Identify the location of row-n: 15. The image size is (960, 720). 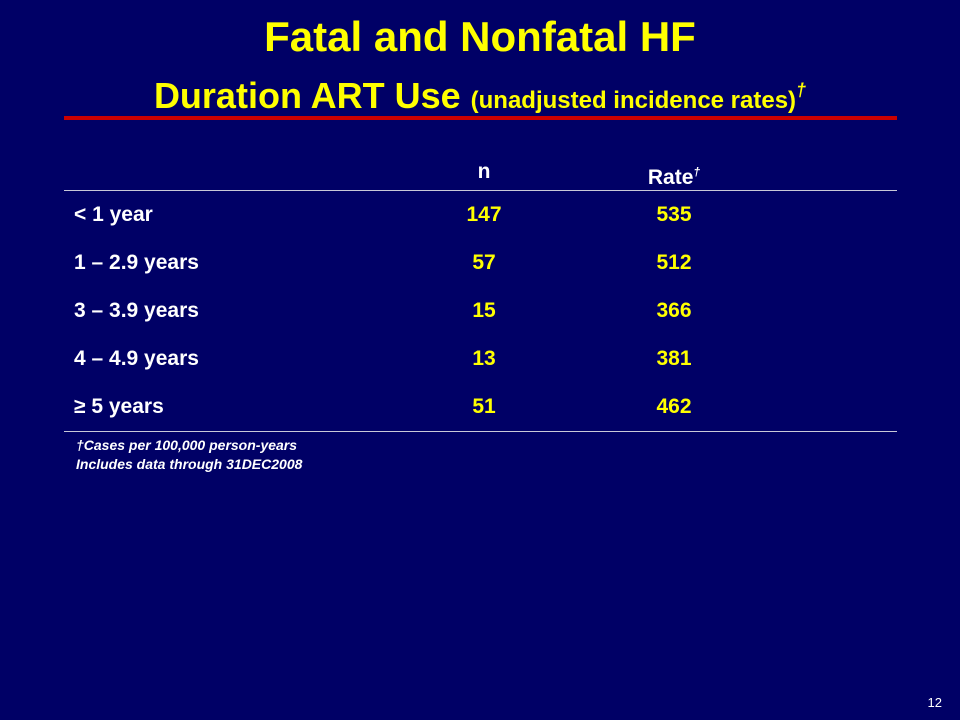
(484, 310).